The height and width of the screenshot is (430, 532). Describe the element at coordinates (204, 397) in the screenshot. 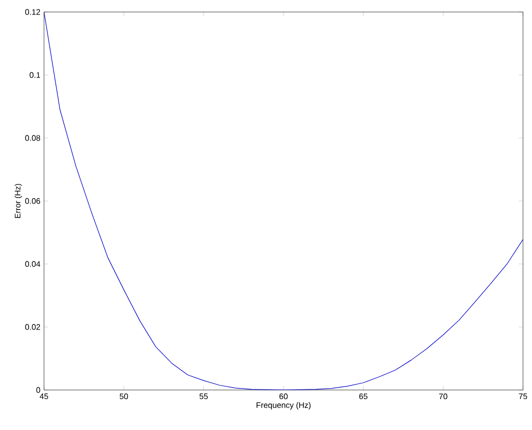

I see `x-tick-label: 55` at that location.